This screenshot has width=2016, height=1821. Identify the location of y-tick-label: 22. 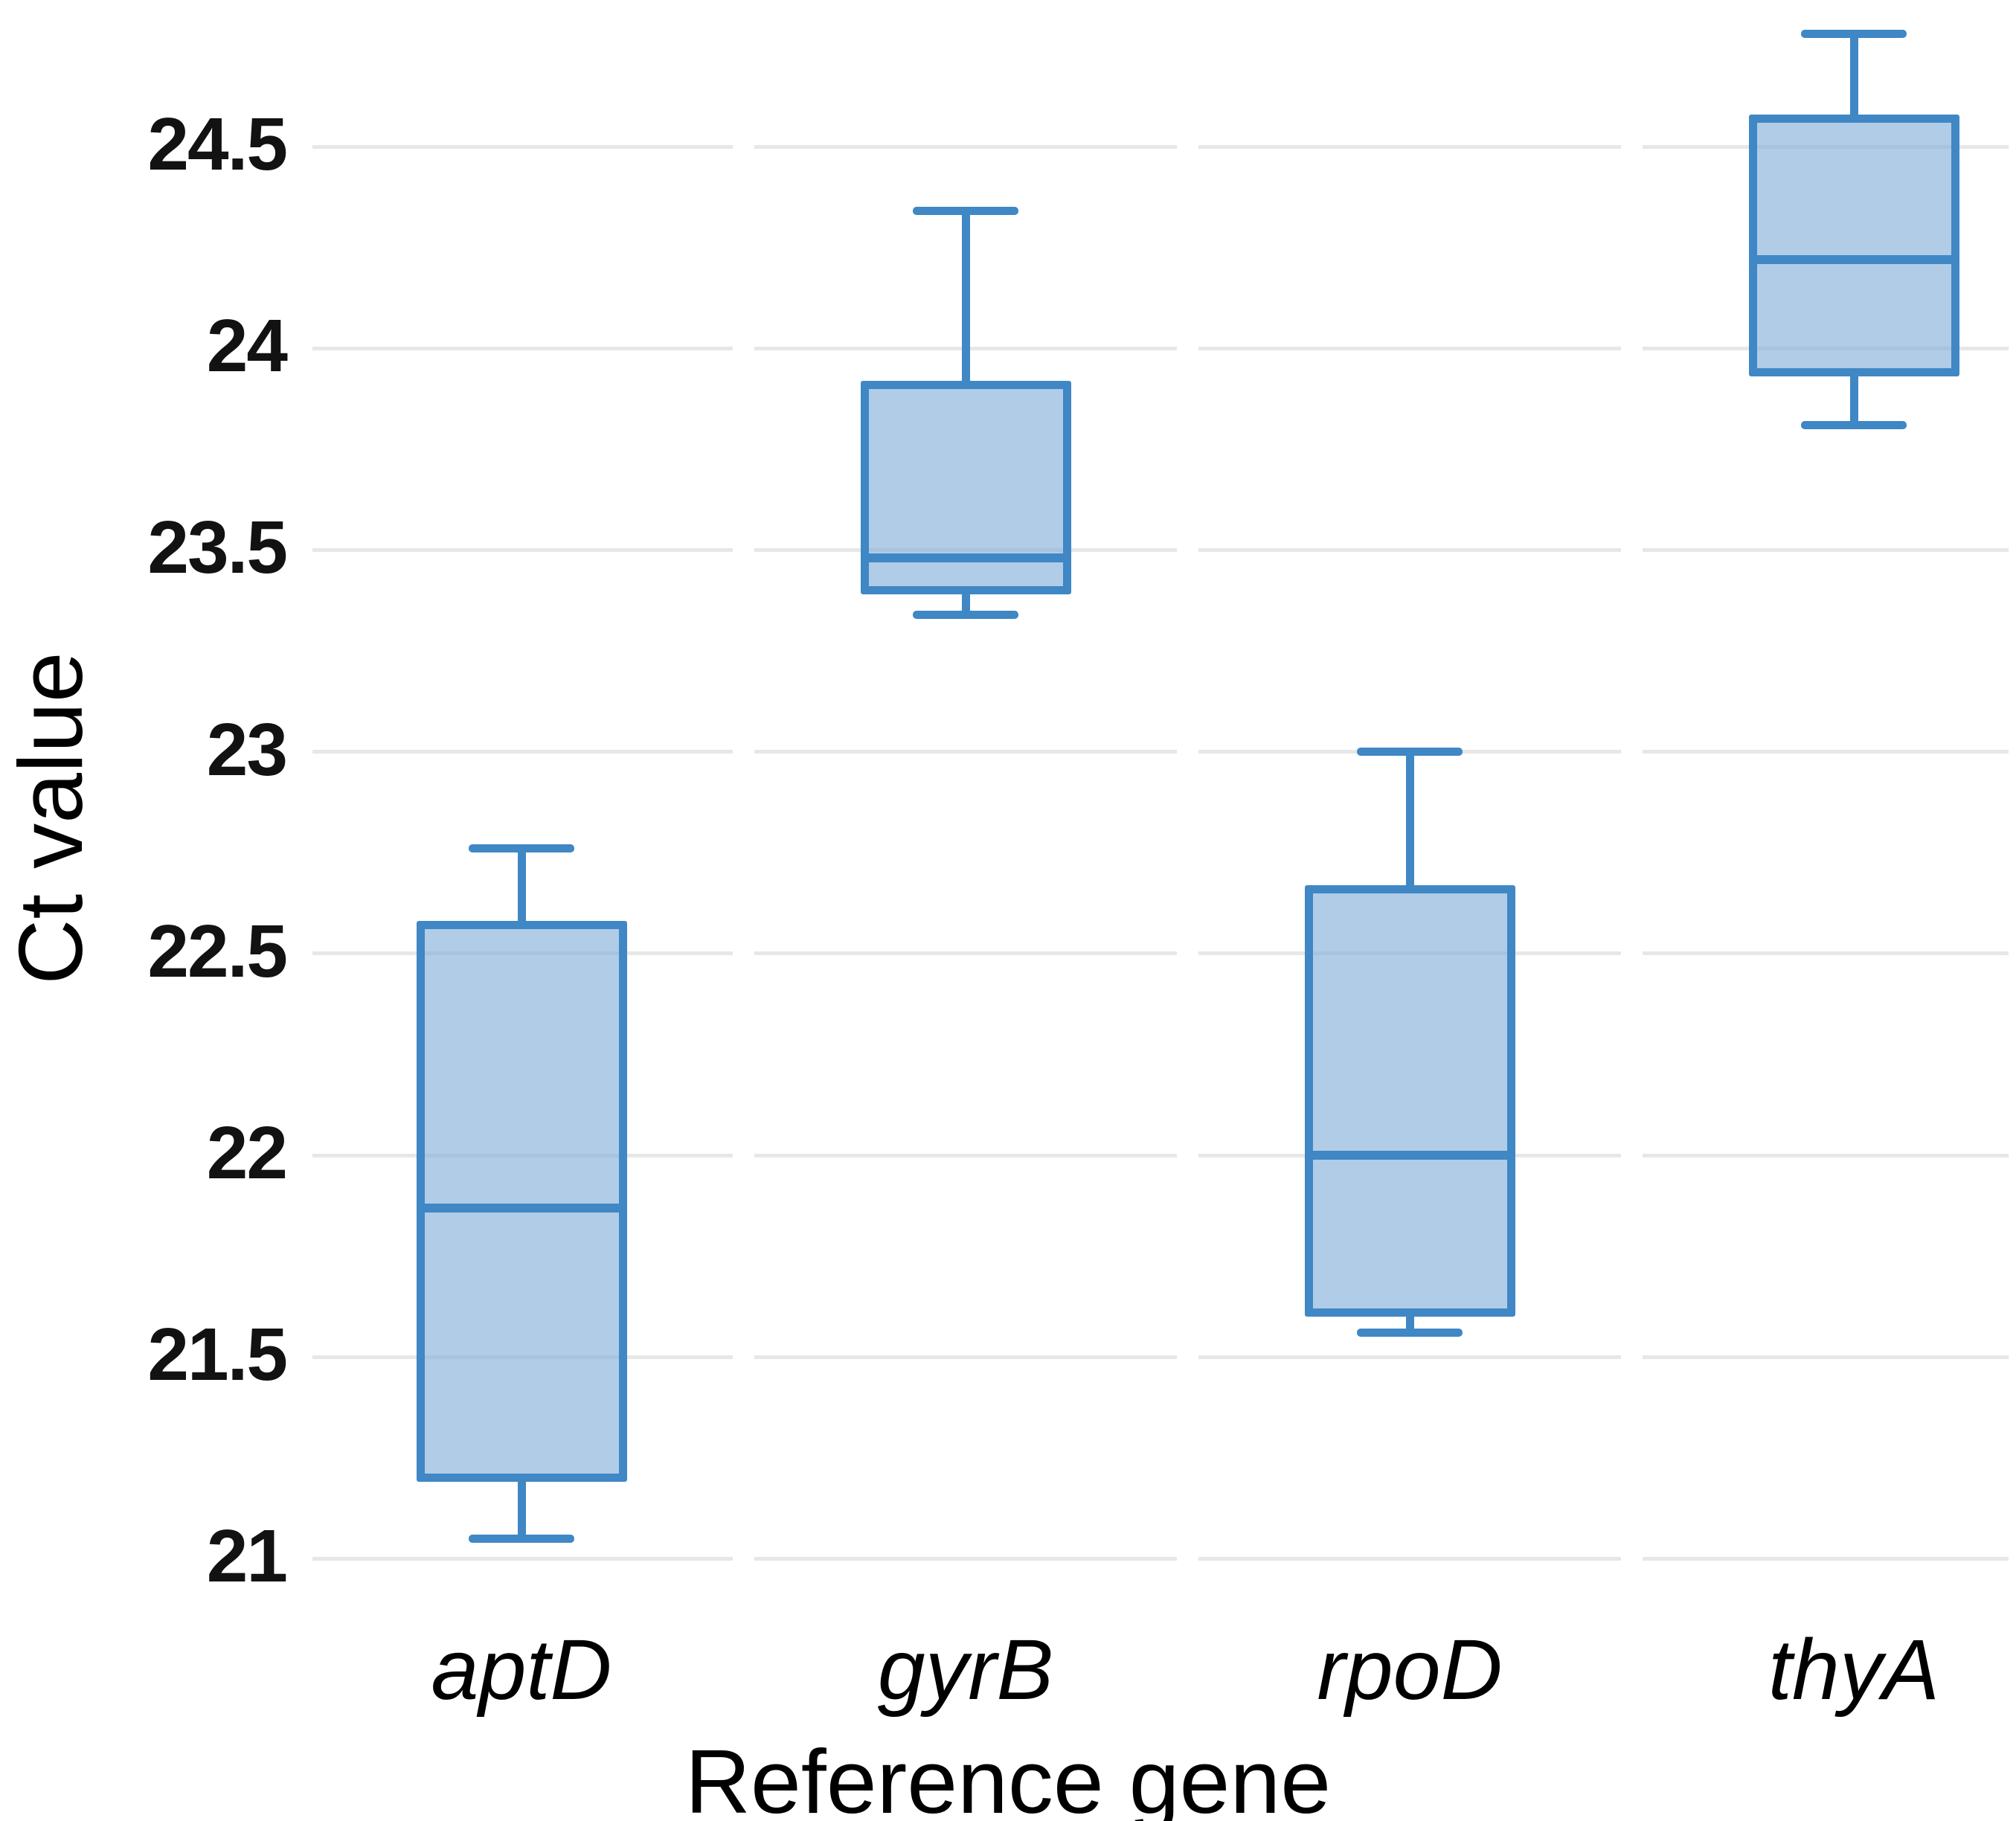
(247, 1153).